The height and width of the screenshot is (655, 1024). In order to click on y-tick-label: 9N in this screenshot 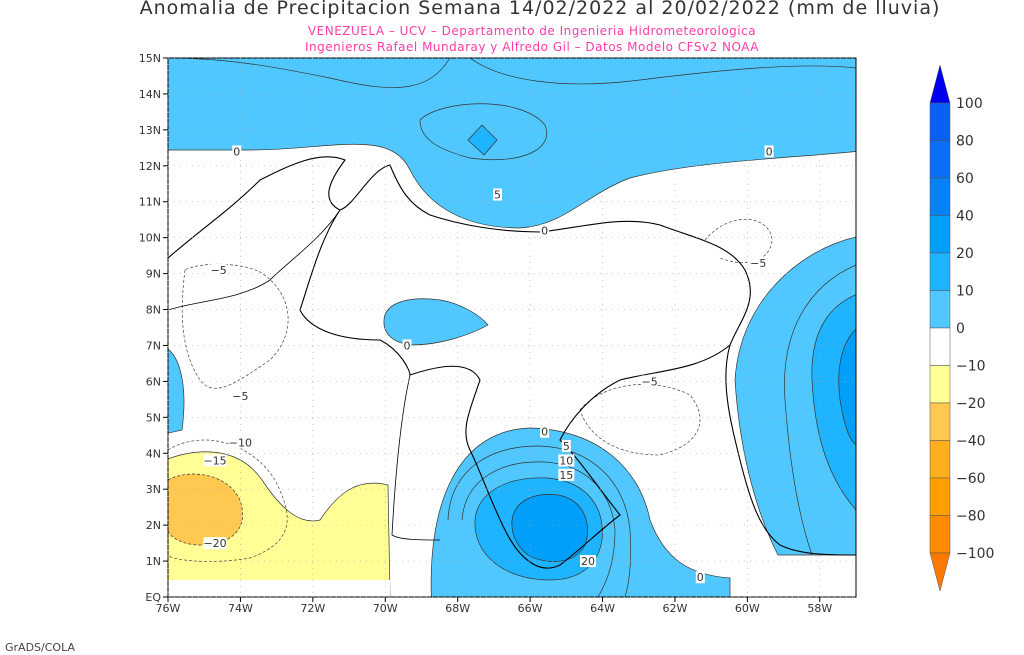, I will do `click(153, 274)`.